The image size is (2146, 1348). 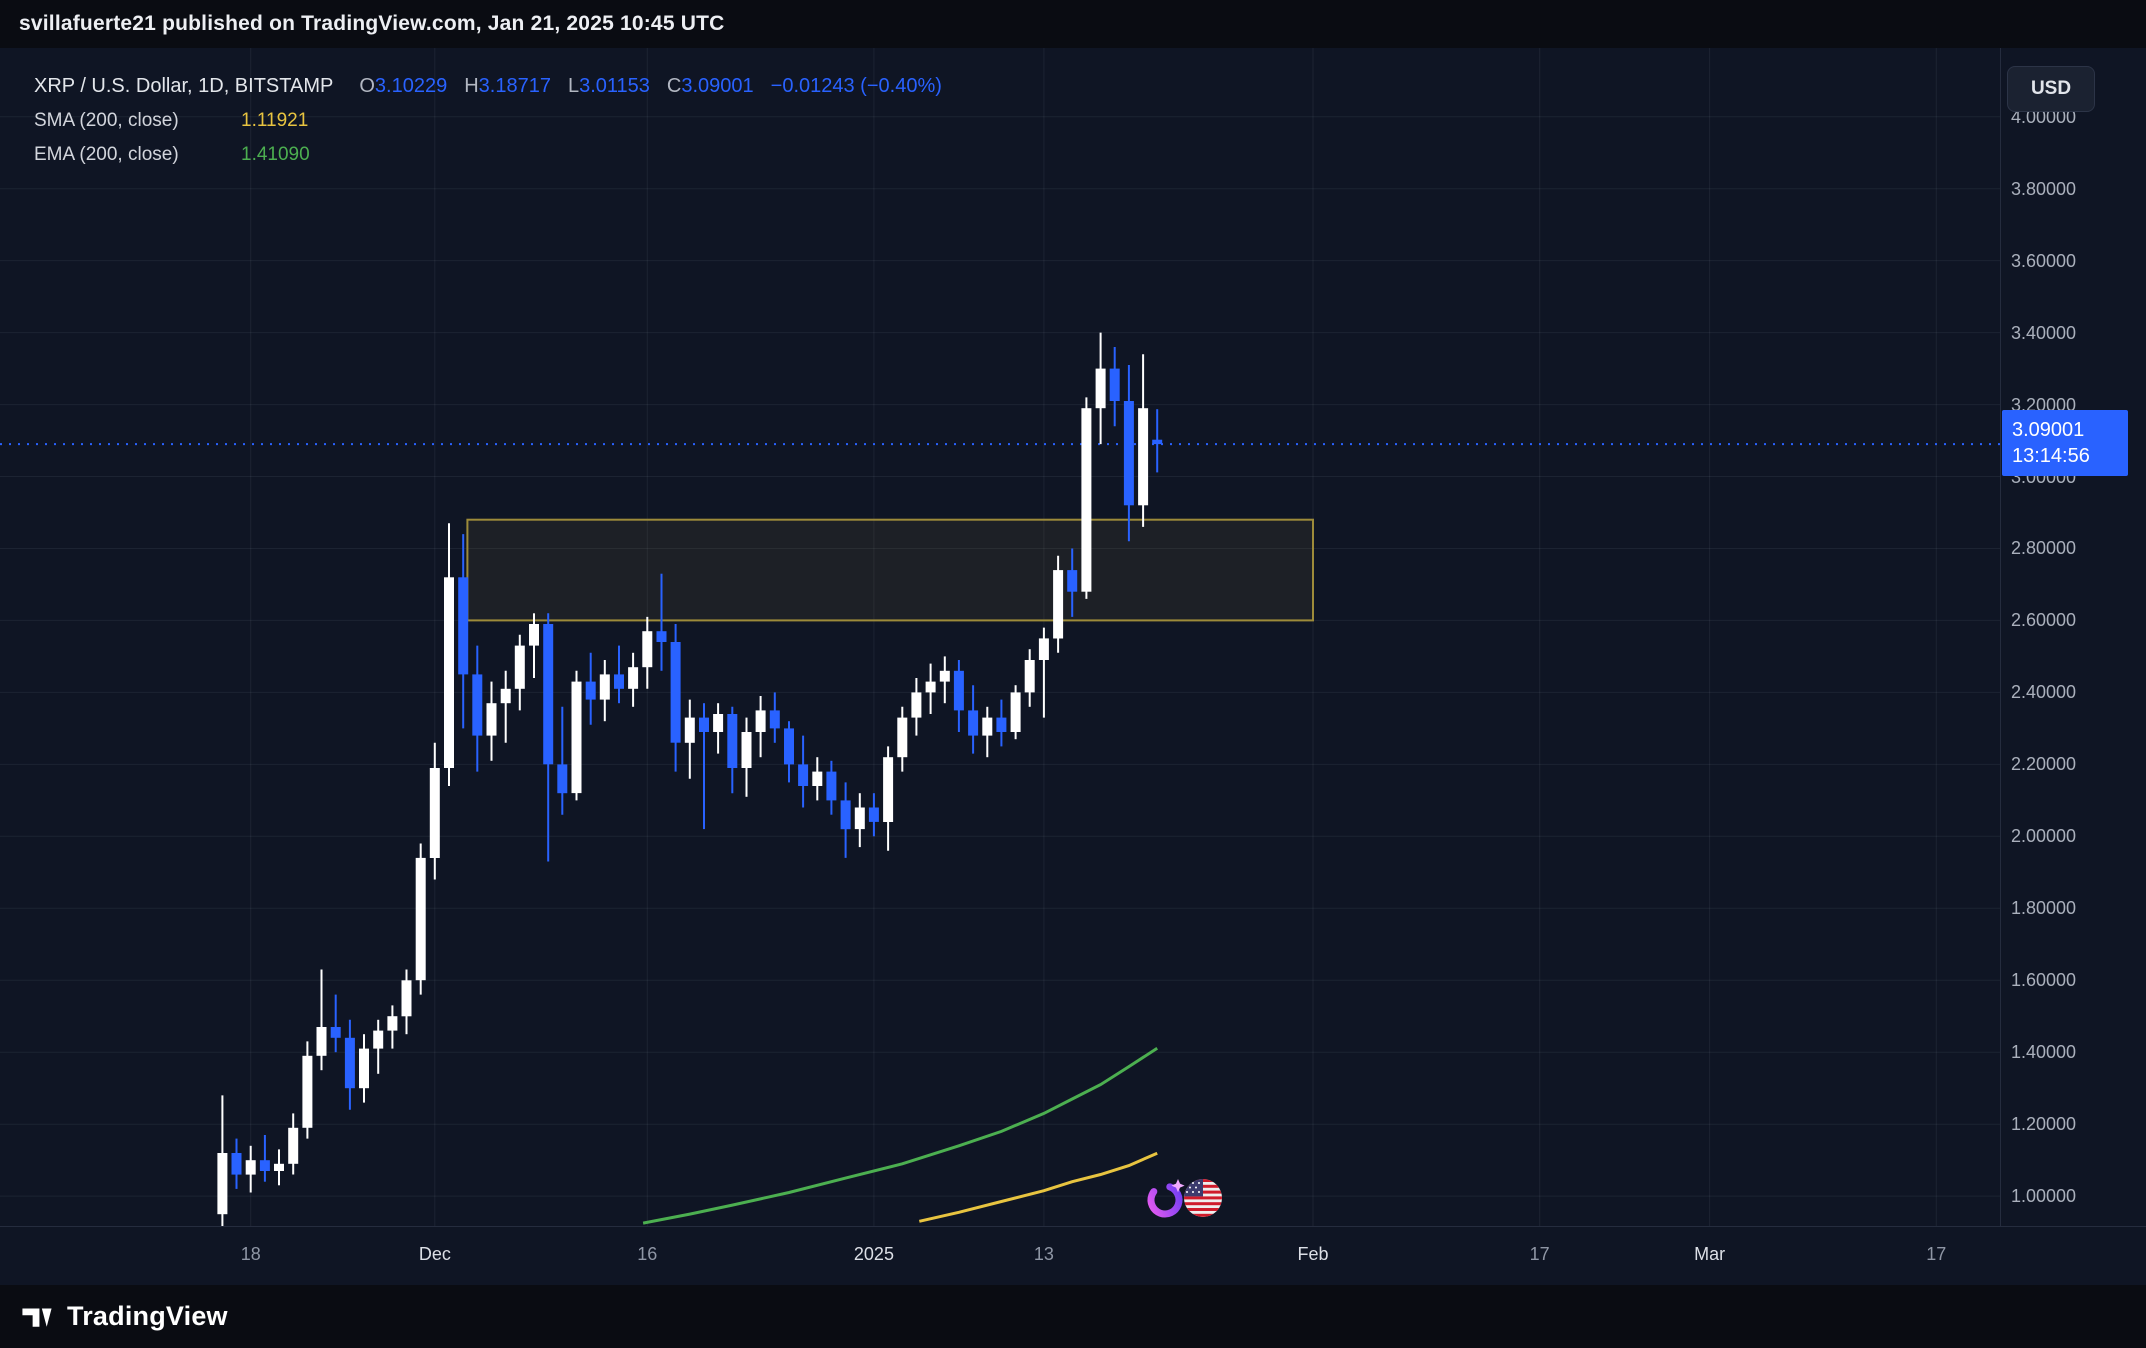 What do you see at coordinates (2044, 764) in the screenshot?
I see `price-tick-label: 2.20000` at bounding box center [2044, 764].